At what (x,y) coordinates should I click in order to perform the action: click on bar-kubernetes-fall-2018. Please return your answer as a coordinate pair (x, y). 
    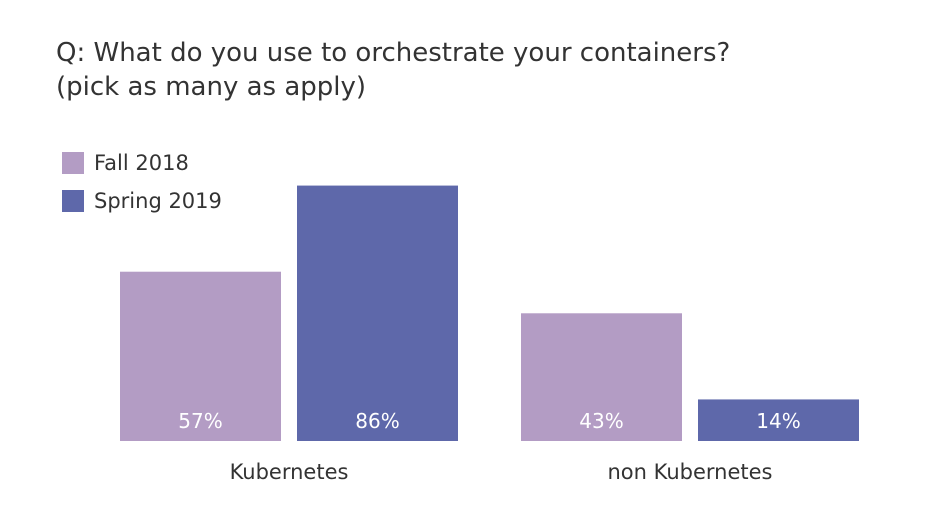
    Looking at the image, I should click on (200, 356).